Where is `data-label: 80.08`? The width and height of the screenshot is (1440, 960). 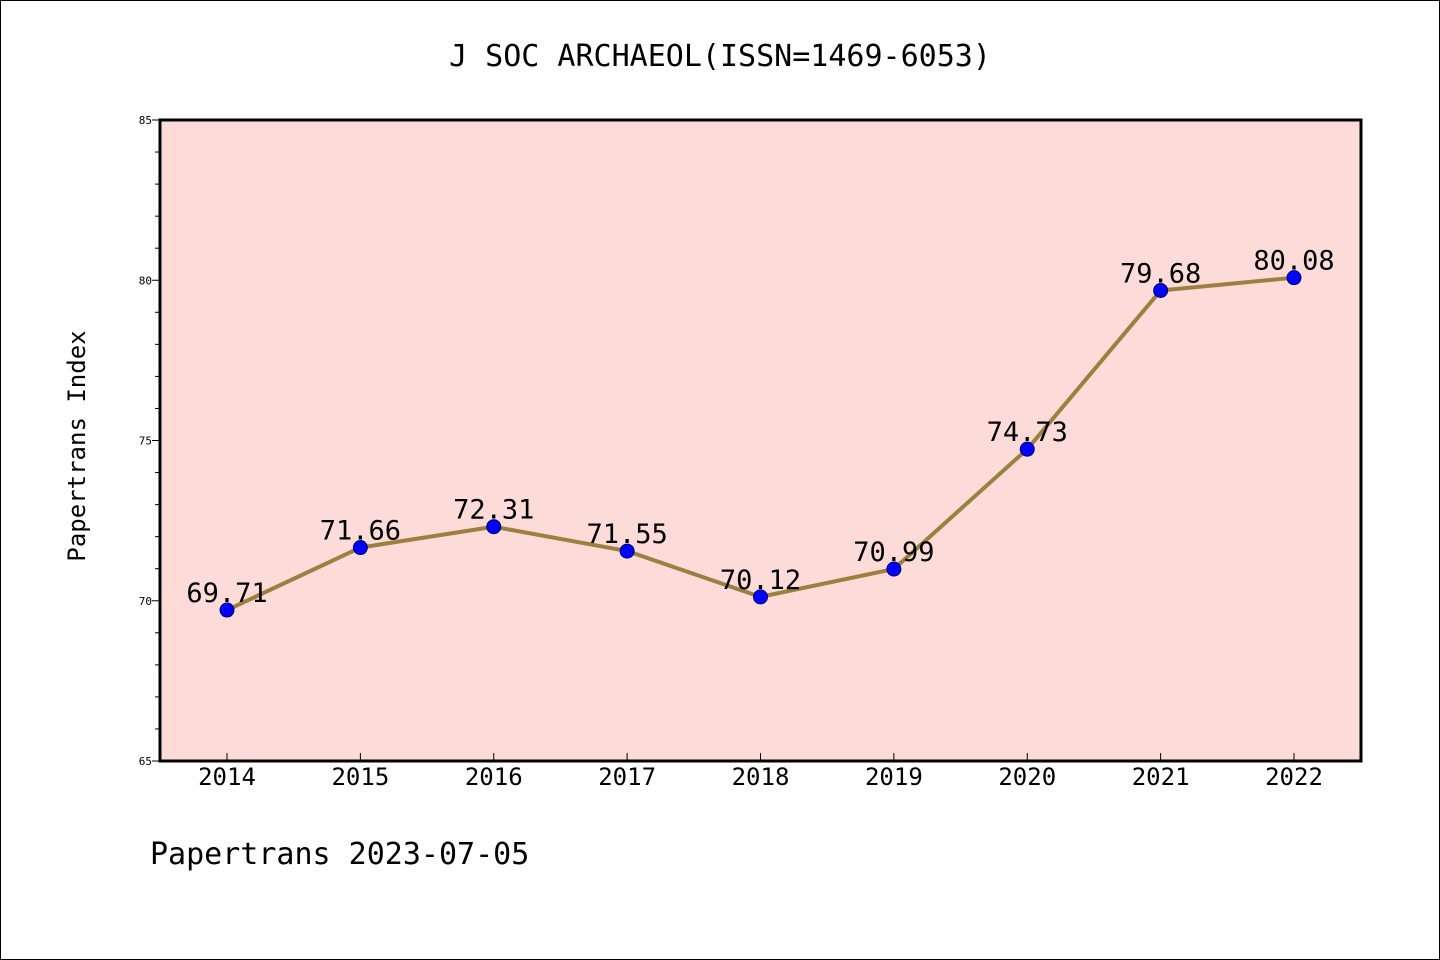
data-label: 80.08 is located at coordinates (1293, 261).